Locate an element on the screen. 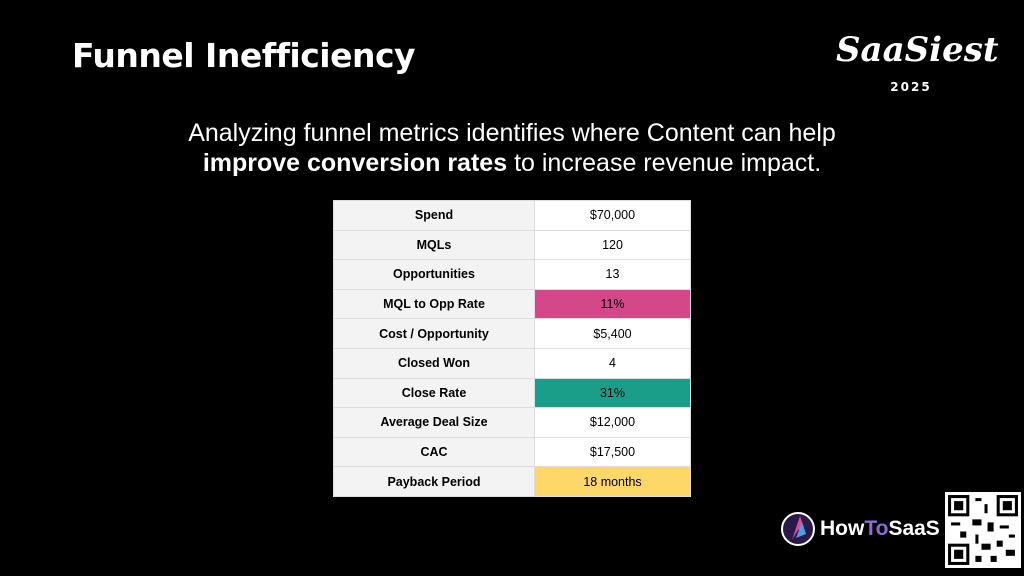  metric-value: 11% is located at coordinates (612, 304).